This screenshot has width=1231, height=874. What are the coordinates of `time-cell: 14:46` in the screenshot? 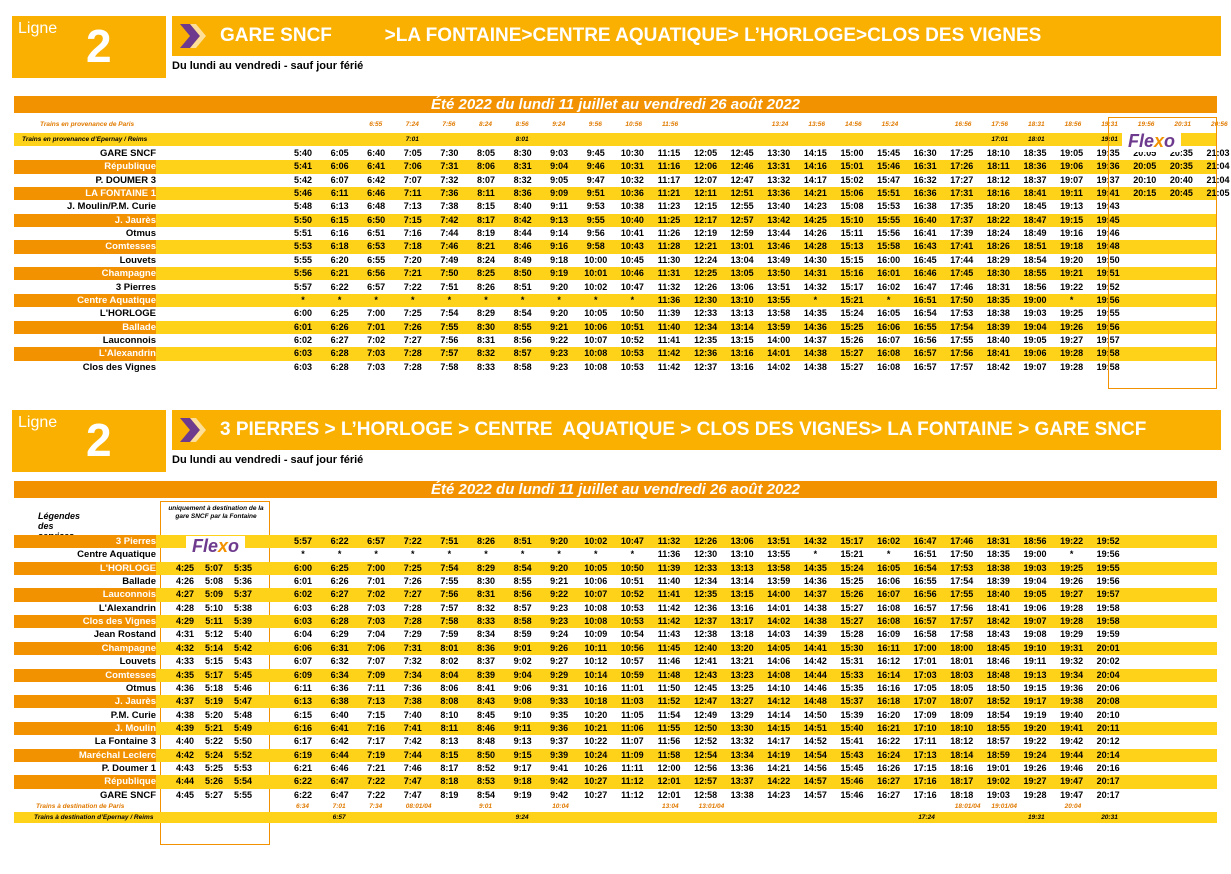 It's located at (815, 687).